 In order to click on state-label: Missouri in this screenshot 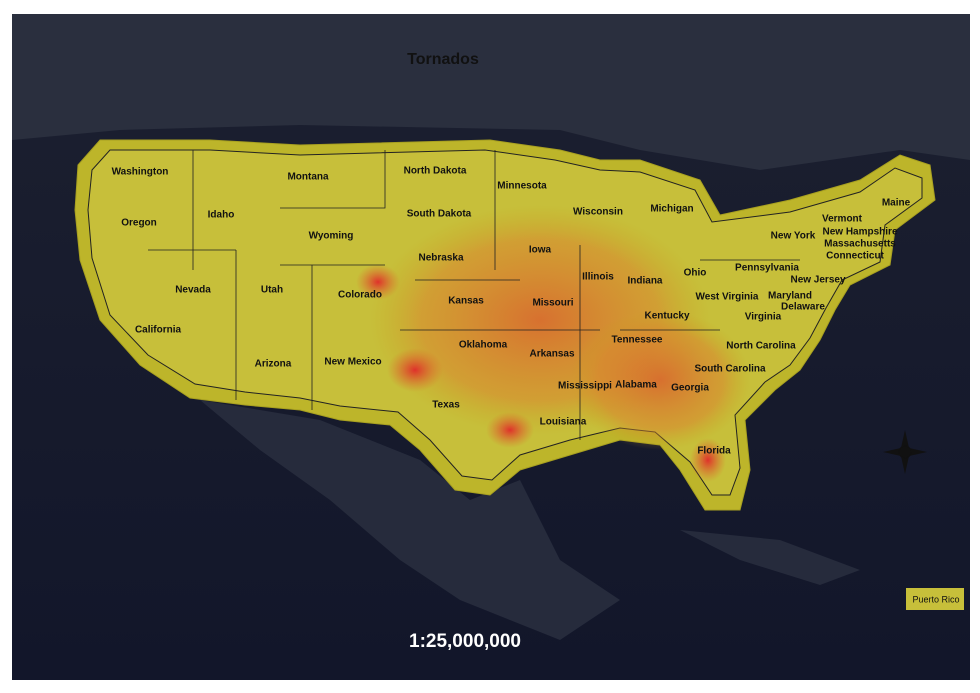, I will do `click(552, 303)`.